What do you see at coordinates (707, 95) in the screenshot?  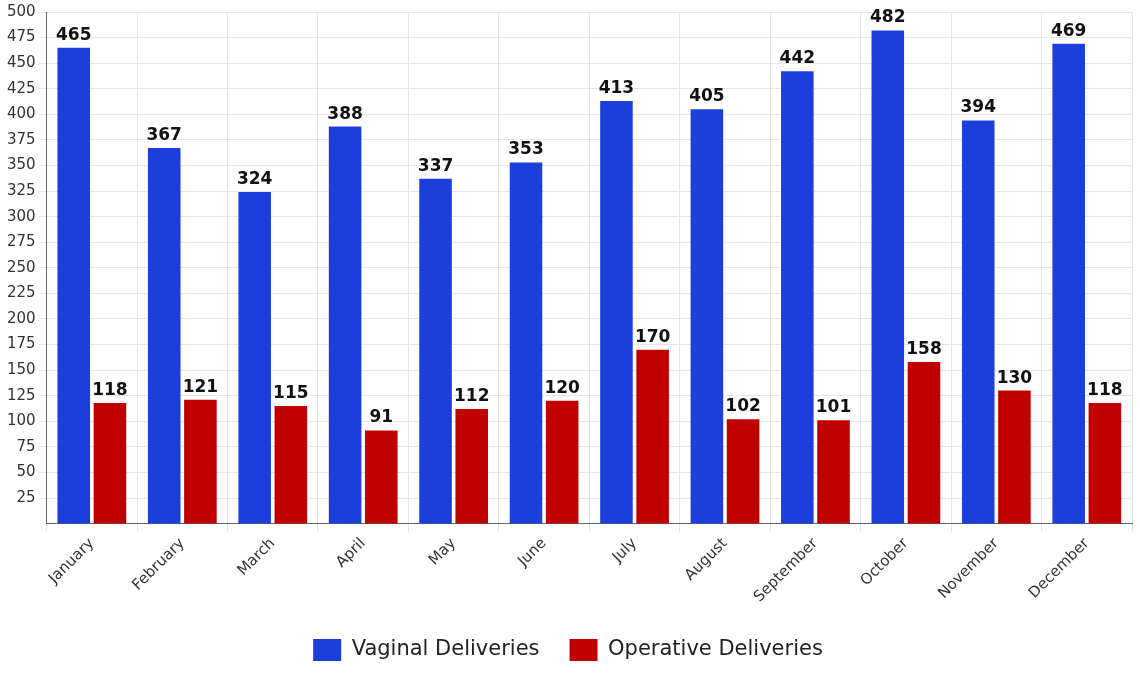 I see `data-label: 405` at bounding box center [707, 95].